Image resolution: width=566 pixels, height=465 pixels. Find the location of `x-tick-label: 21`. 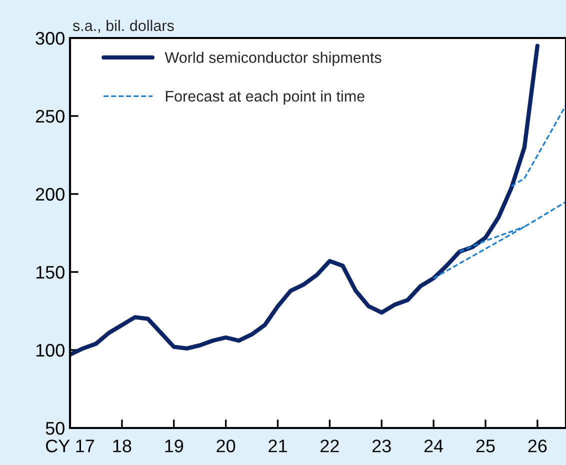

x-tick-label: 21 is located at coordinates (277, 446).